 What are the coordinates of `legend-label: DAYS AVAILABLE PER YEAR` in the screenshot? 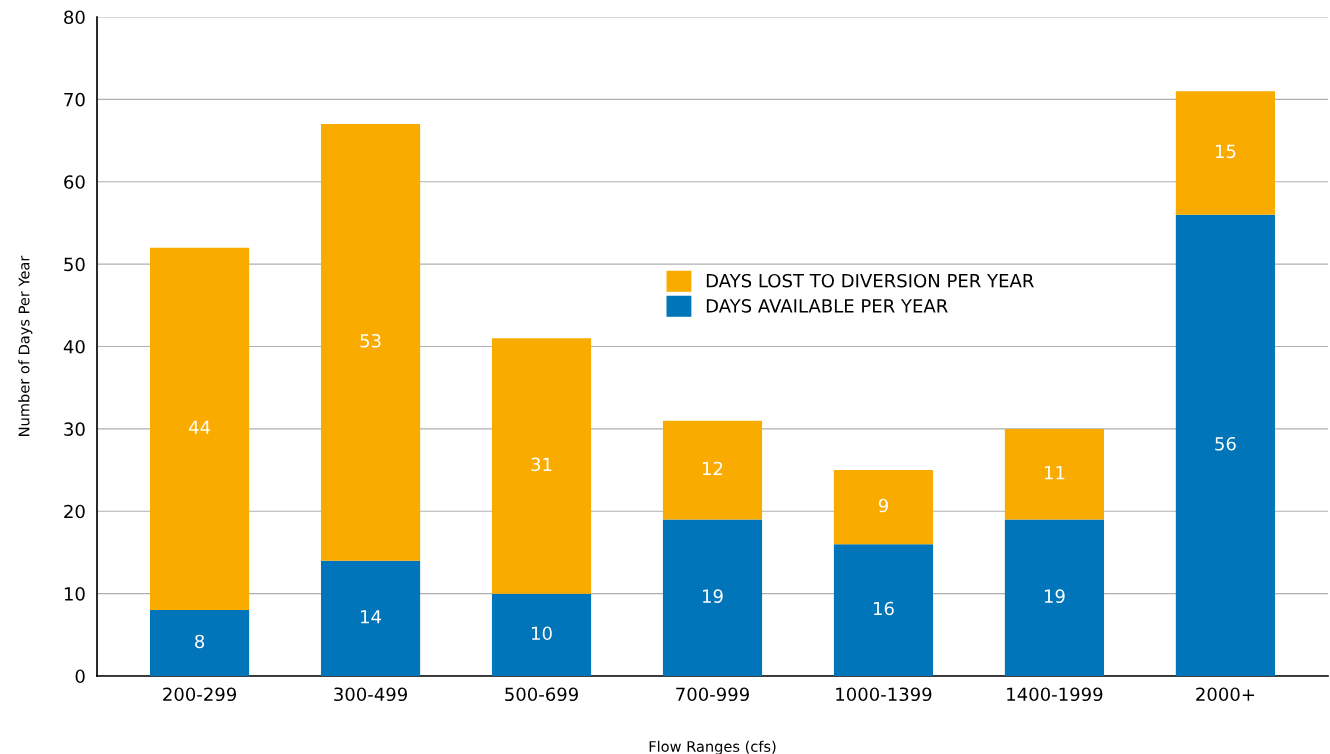 It's located at (827, 305).